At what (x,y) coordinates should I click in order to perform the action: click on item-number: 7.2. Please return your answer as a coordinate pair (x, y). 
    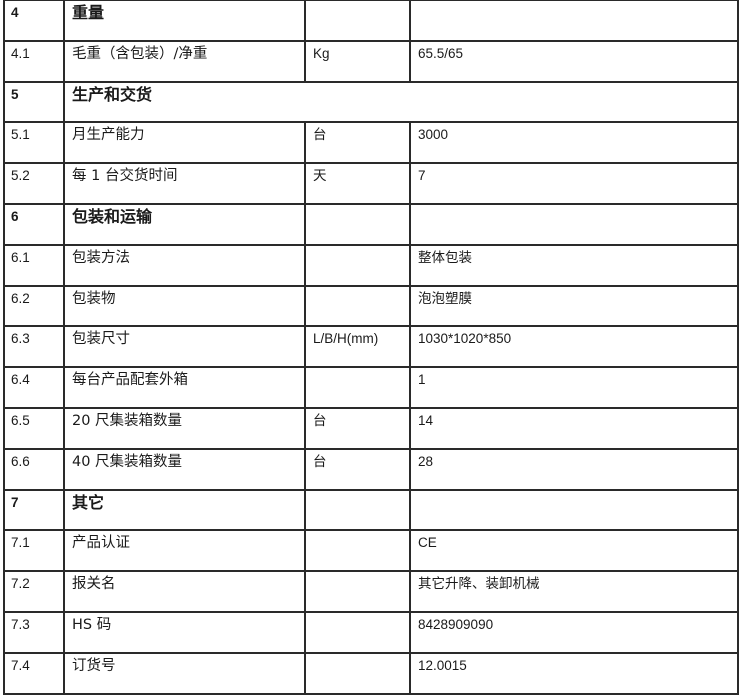
    Looking at the image, I should click on (34, 591).